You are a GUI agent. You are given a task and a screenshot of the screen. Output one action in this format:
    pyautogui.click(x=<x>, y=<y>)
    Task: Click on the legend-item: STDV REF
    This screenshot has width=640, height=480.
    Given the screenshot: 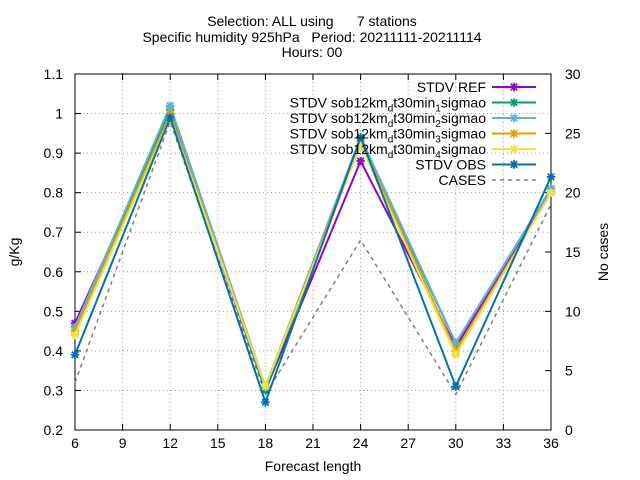 What is the action you would take?
    pyautogui.click(x=476, y=87)
    